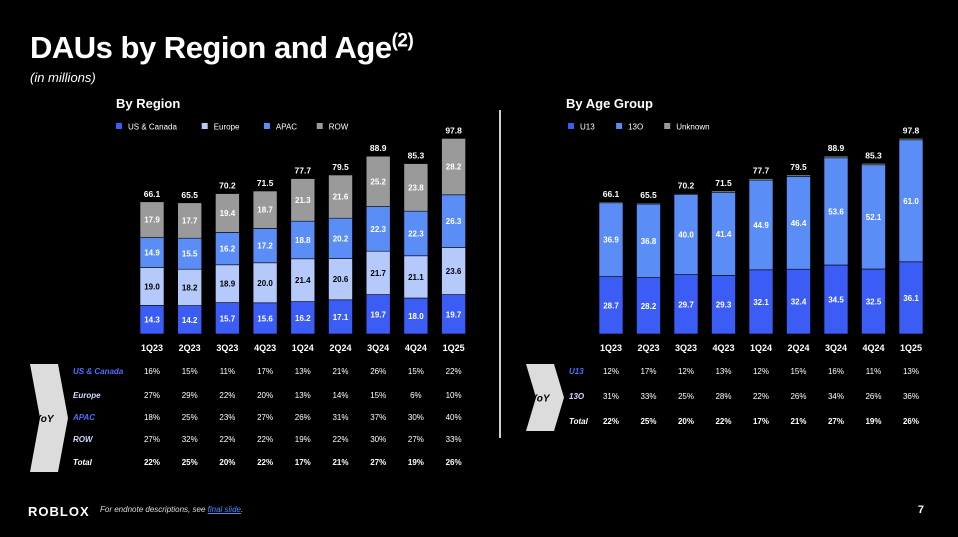  I want to click on data-label: 18.8, so click(303, 240).